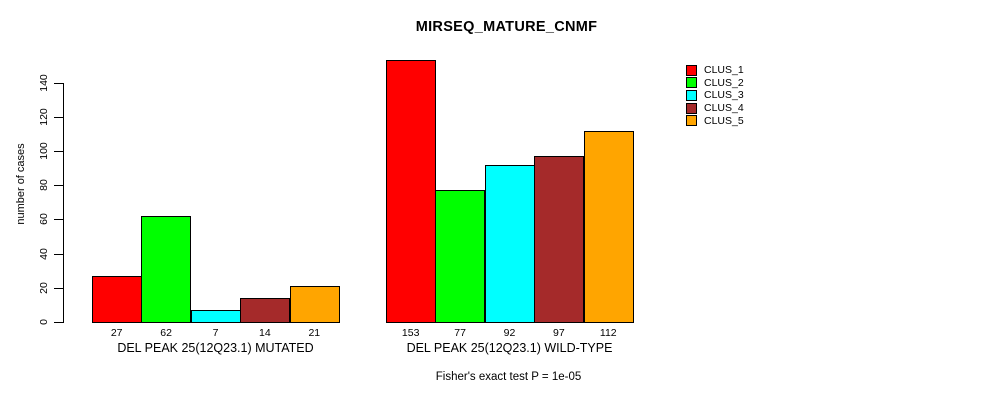 This screenshot has width=990, height=400. Describe the element at coordinates (724, 82) in the screenshot. I see `legend-item-label: CLUS_2` at that location.